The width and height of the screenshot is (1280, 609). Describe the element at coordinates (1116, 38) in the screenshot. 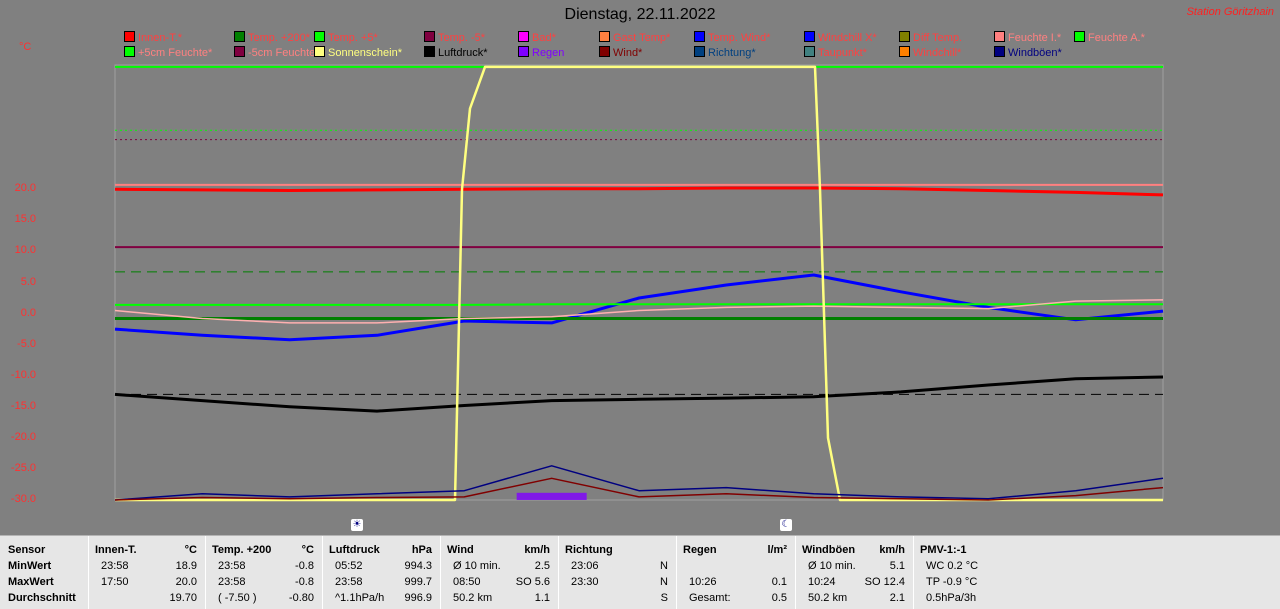

I see `legend-label: Feuchte A.*` at that location.